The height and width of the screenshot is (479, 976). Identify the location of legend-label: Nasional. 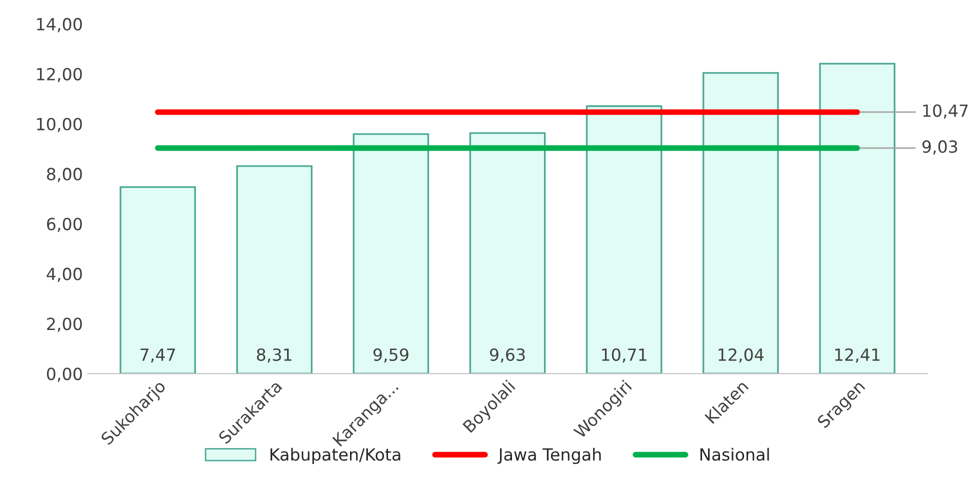
(734, 454).